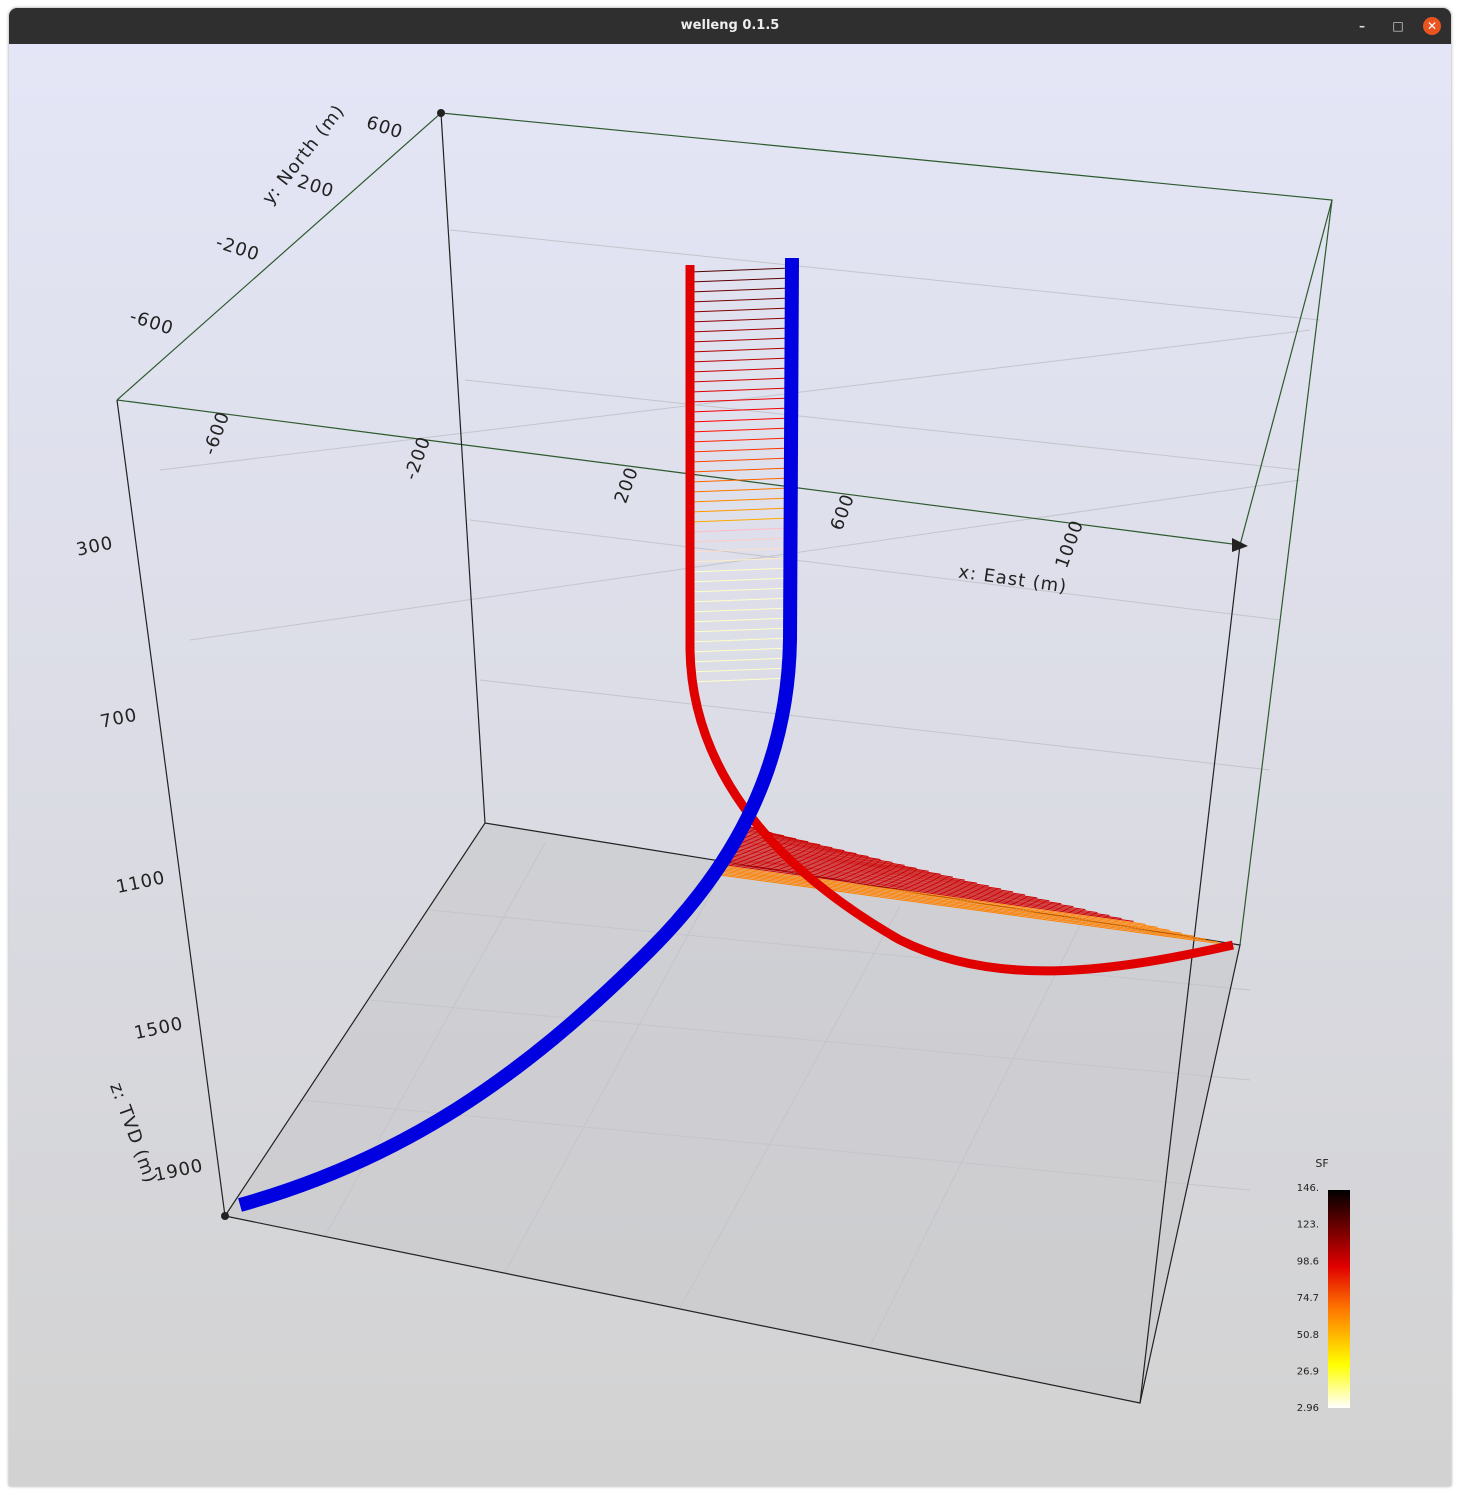 Image resolution: width=1460 pixels, height=1495 pixels. Describe the element at coordinates (94, 546) in the screenshot. I see `z-tick-label: 300` at that location.